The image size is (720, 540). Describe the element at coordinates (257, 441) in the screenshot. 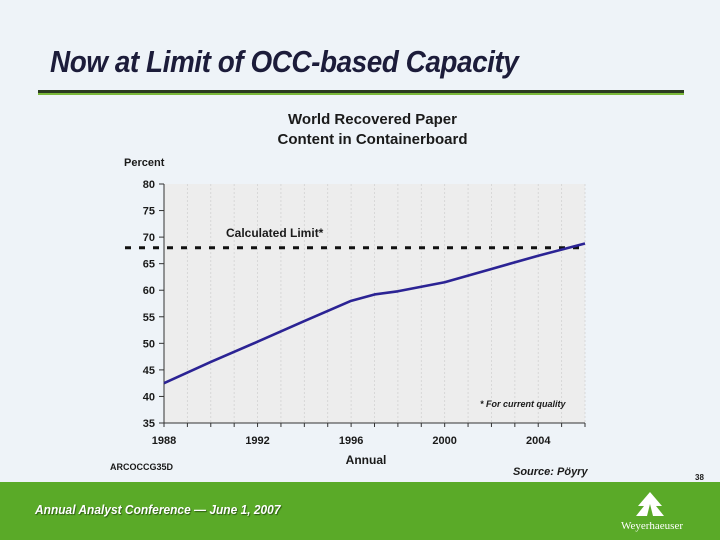

I see `x-tick-label: 1992` at that location.